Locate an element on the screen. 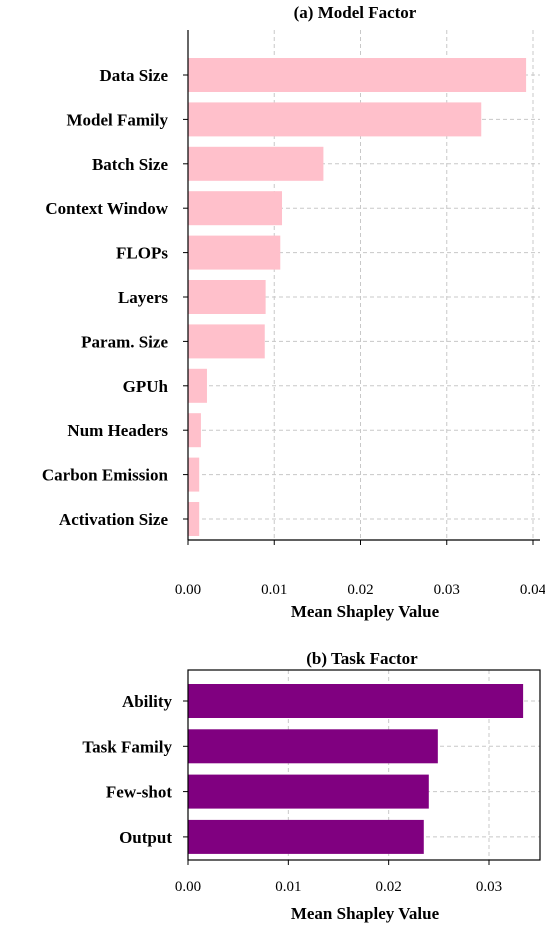 Image resolution: width=545 pixels, height=925 pixels. category-label-a: GPUh is located at coordinates (146, 386).